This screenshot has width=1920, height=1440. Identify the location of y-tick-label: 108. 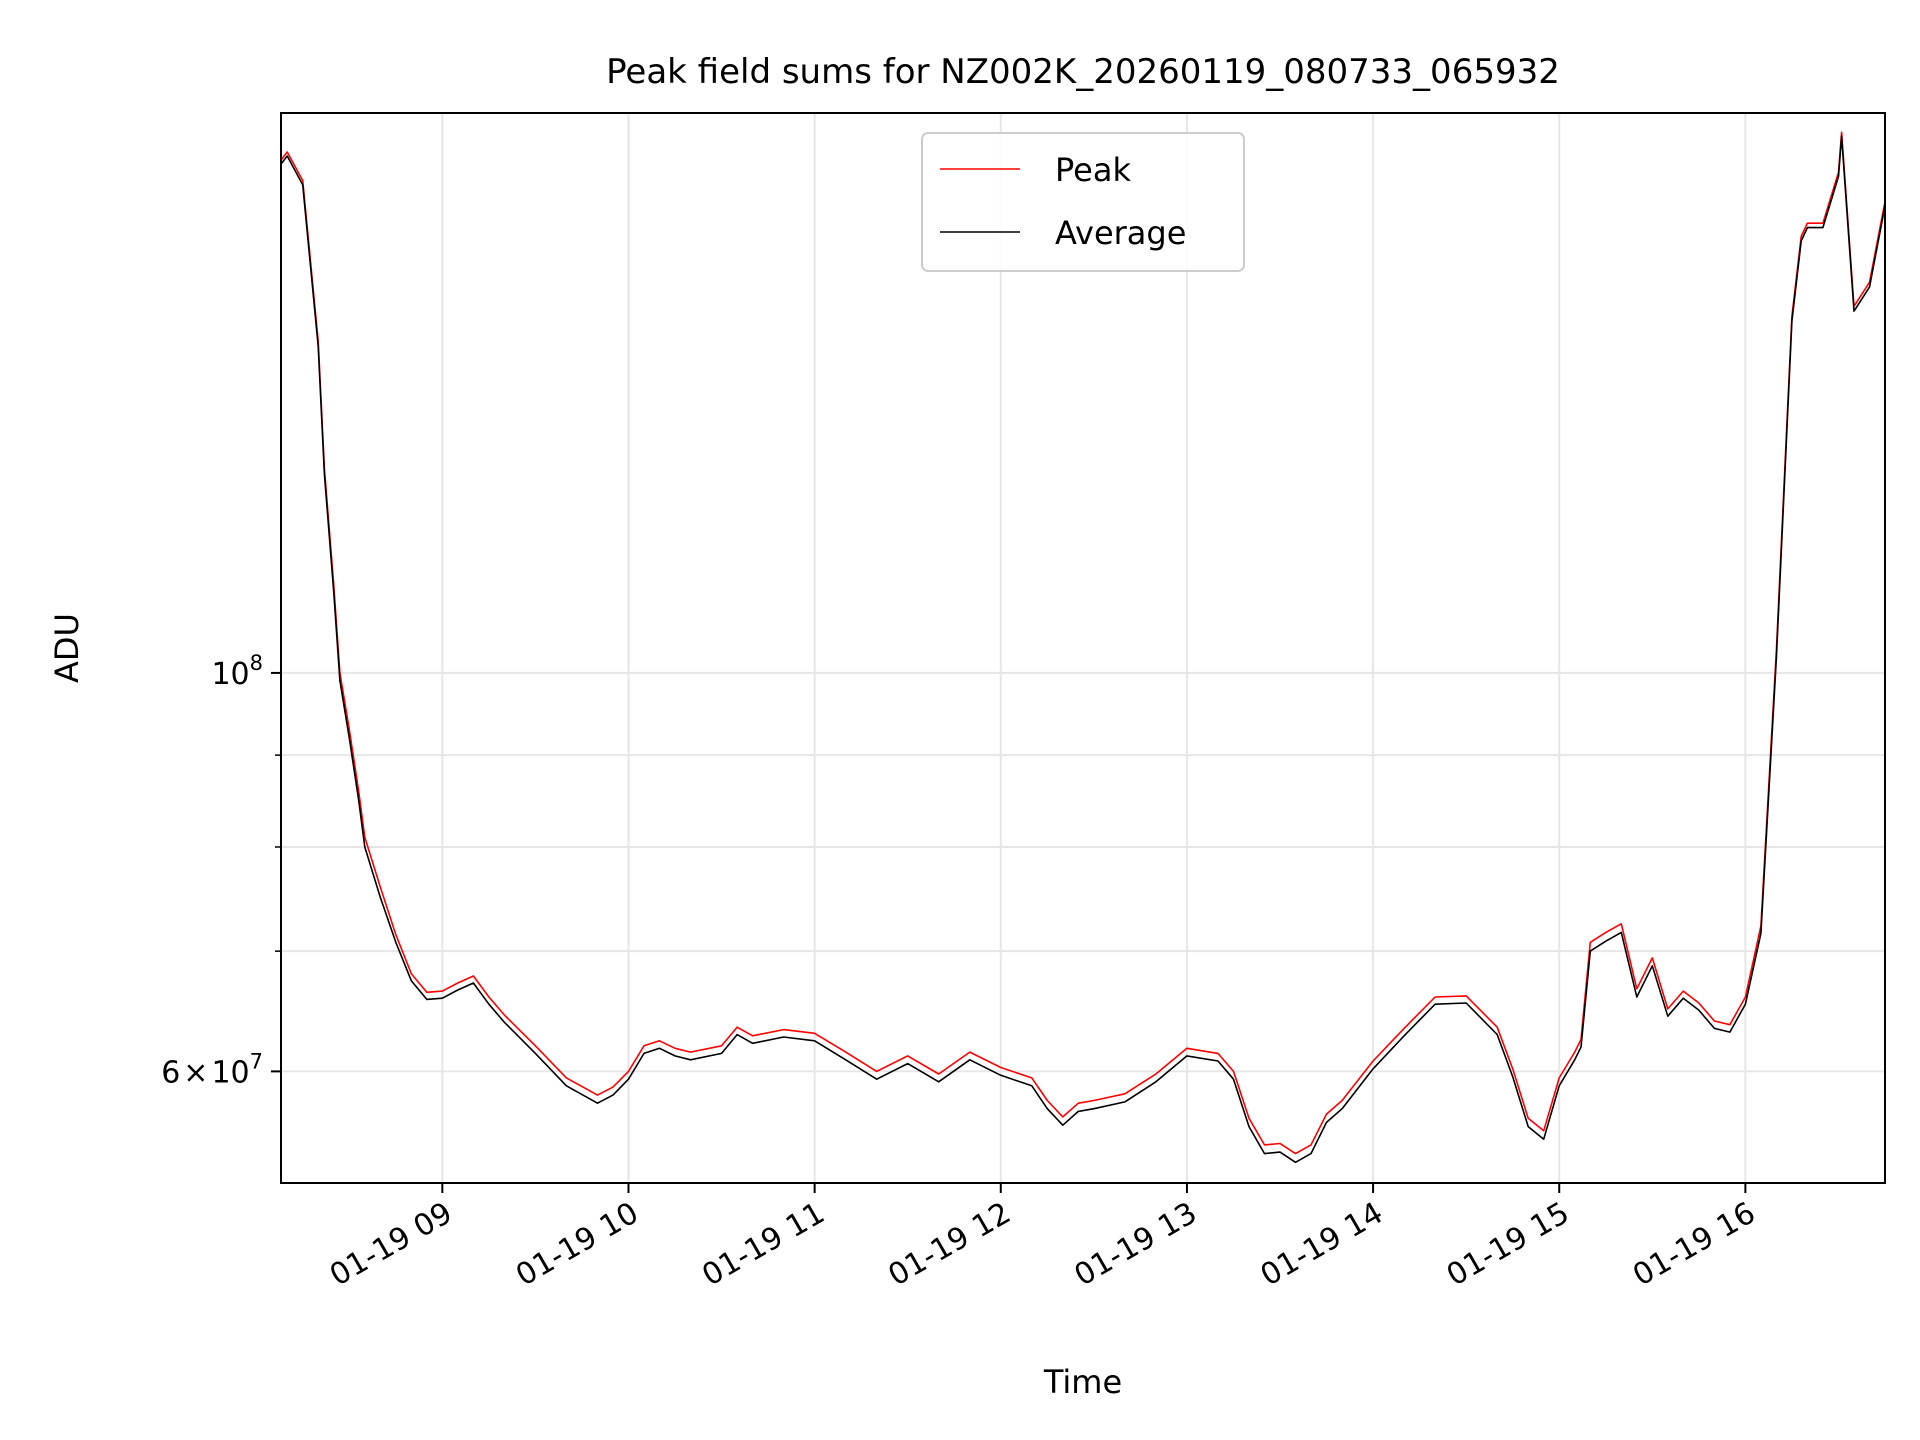
(237, 671).